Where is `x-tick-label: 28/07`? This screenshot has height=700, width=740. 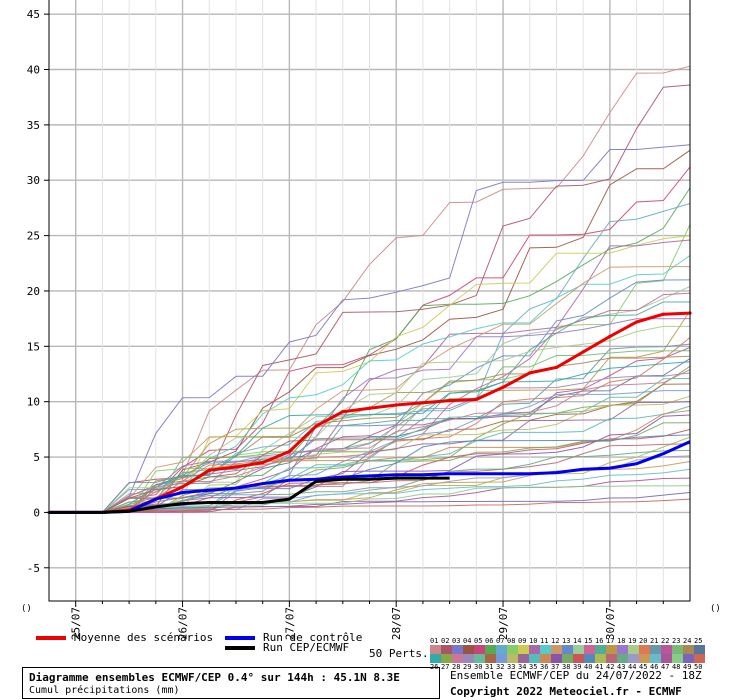
x-tick-label: 28/07 is located at coordinates (396, 623).